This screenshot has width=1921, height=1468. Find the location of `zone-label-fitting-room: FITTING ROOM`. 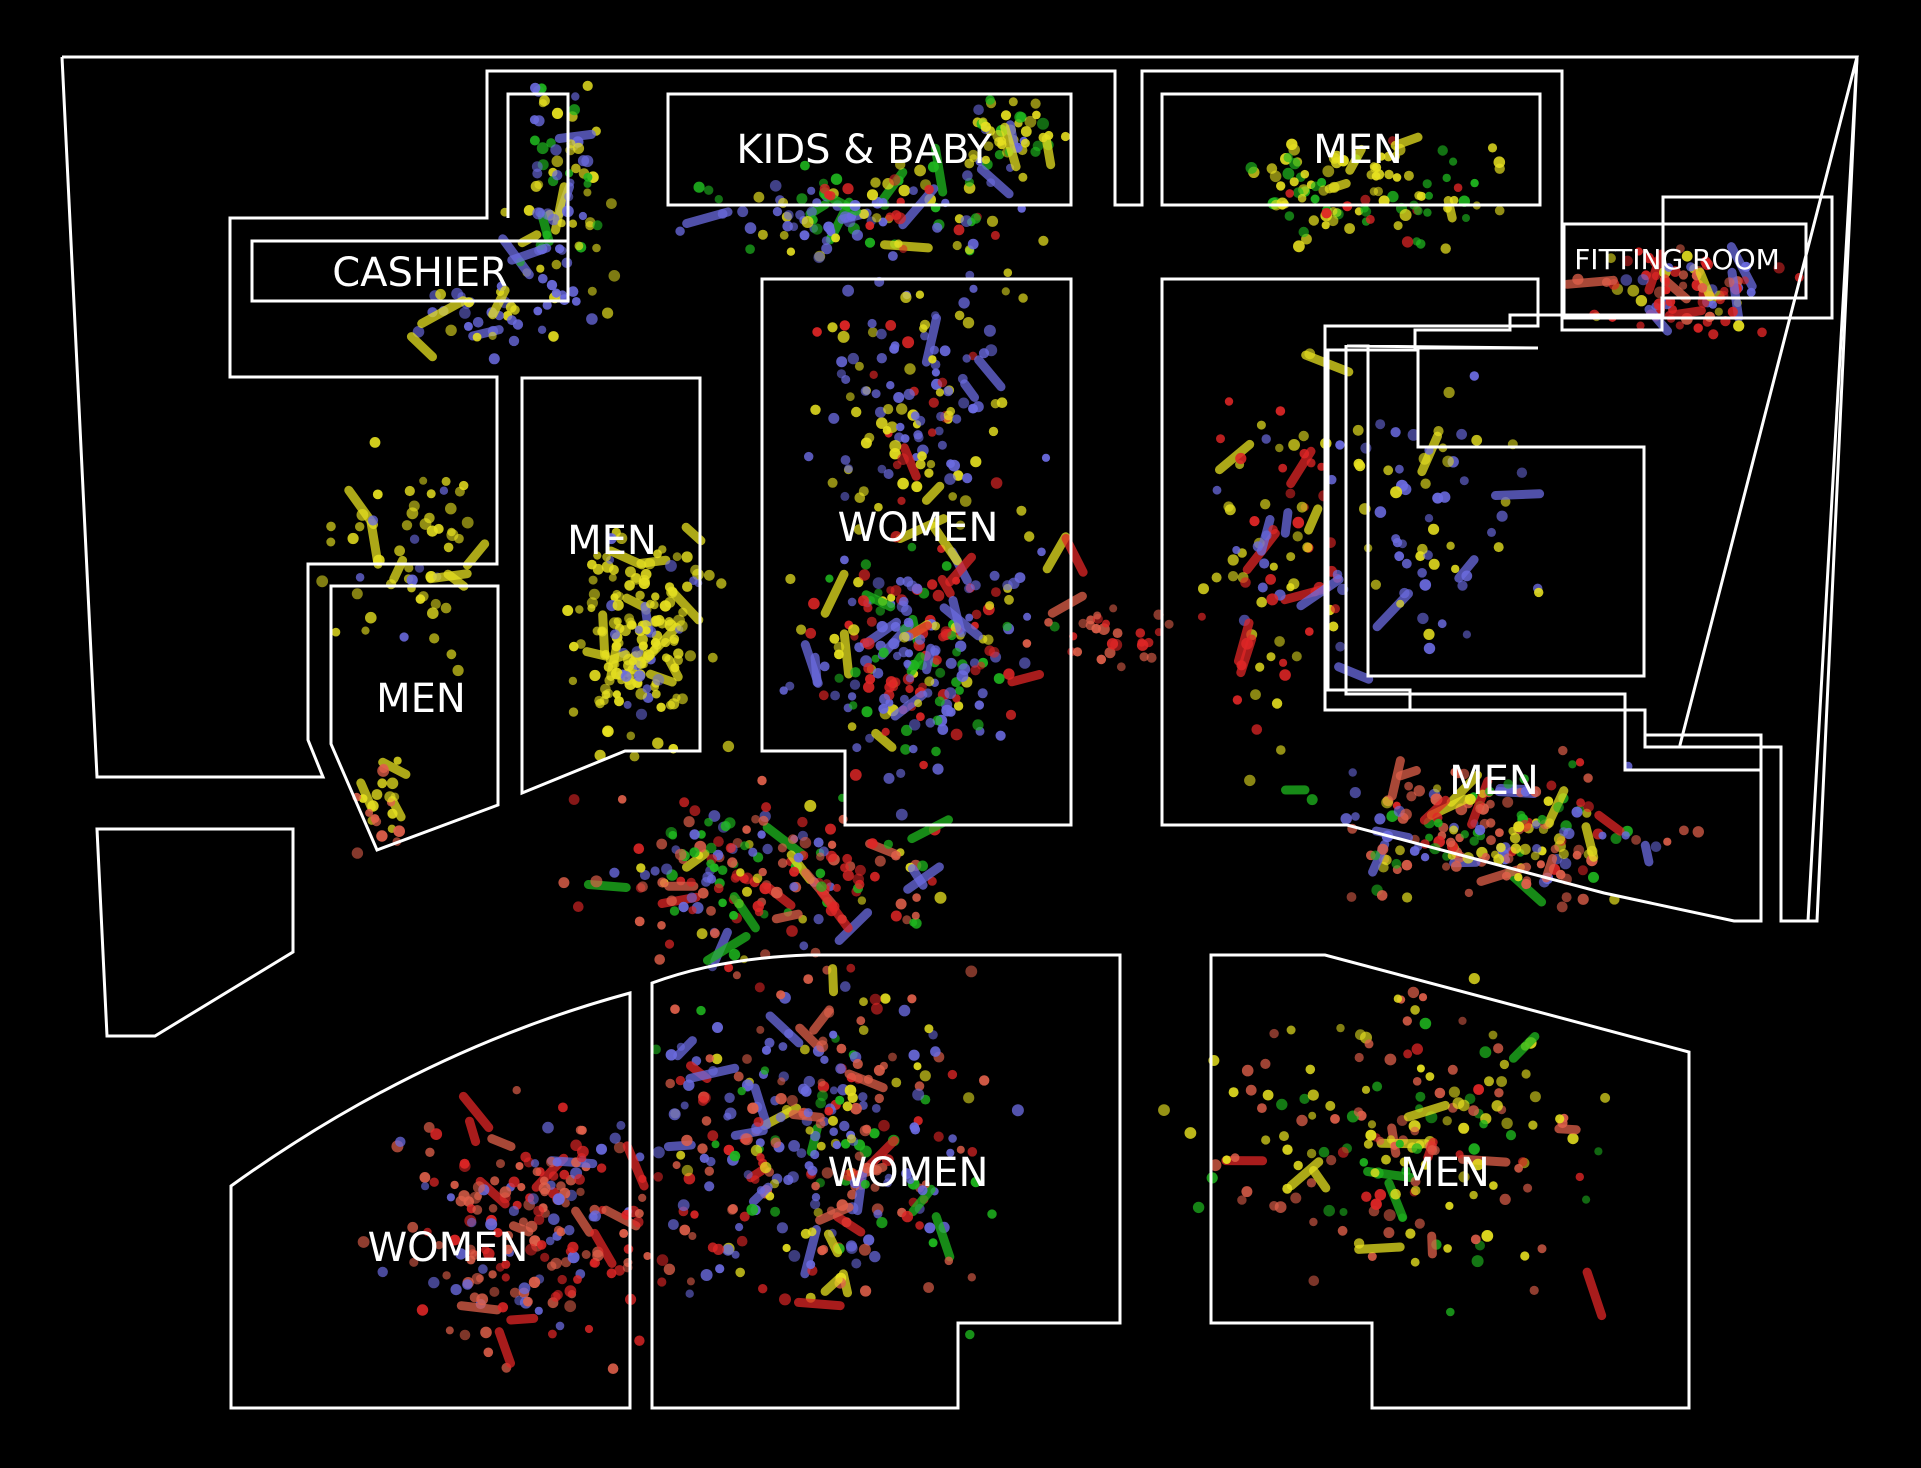

zone-label-fitting-room: FITTING ROOM is located at coordinates (1677, 259).